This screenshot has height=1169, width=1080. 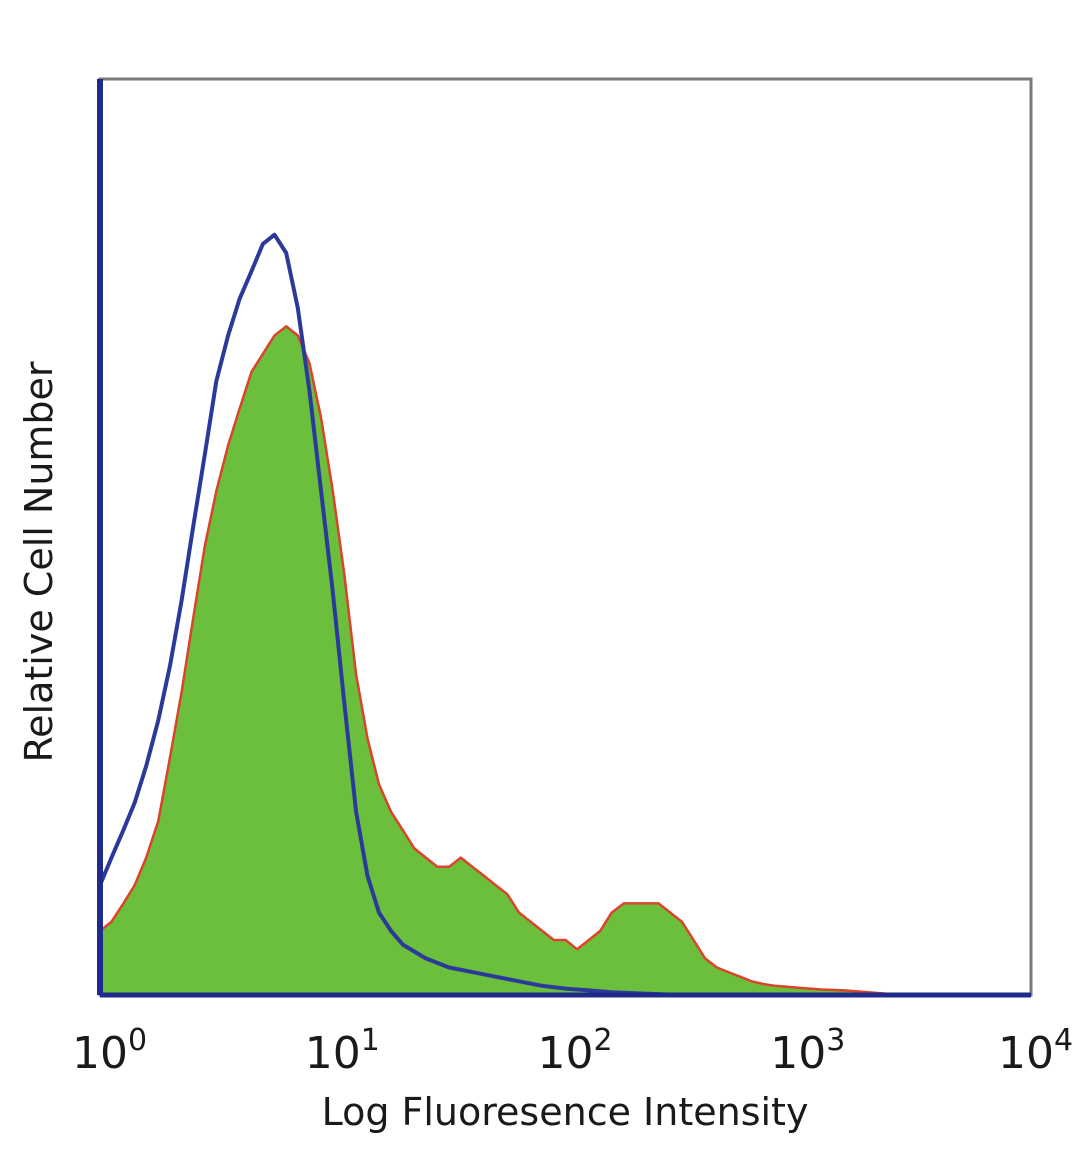 I want to click on x-tick-label: 103, so click(x=807, y=1051).